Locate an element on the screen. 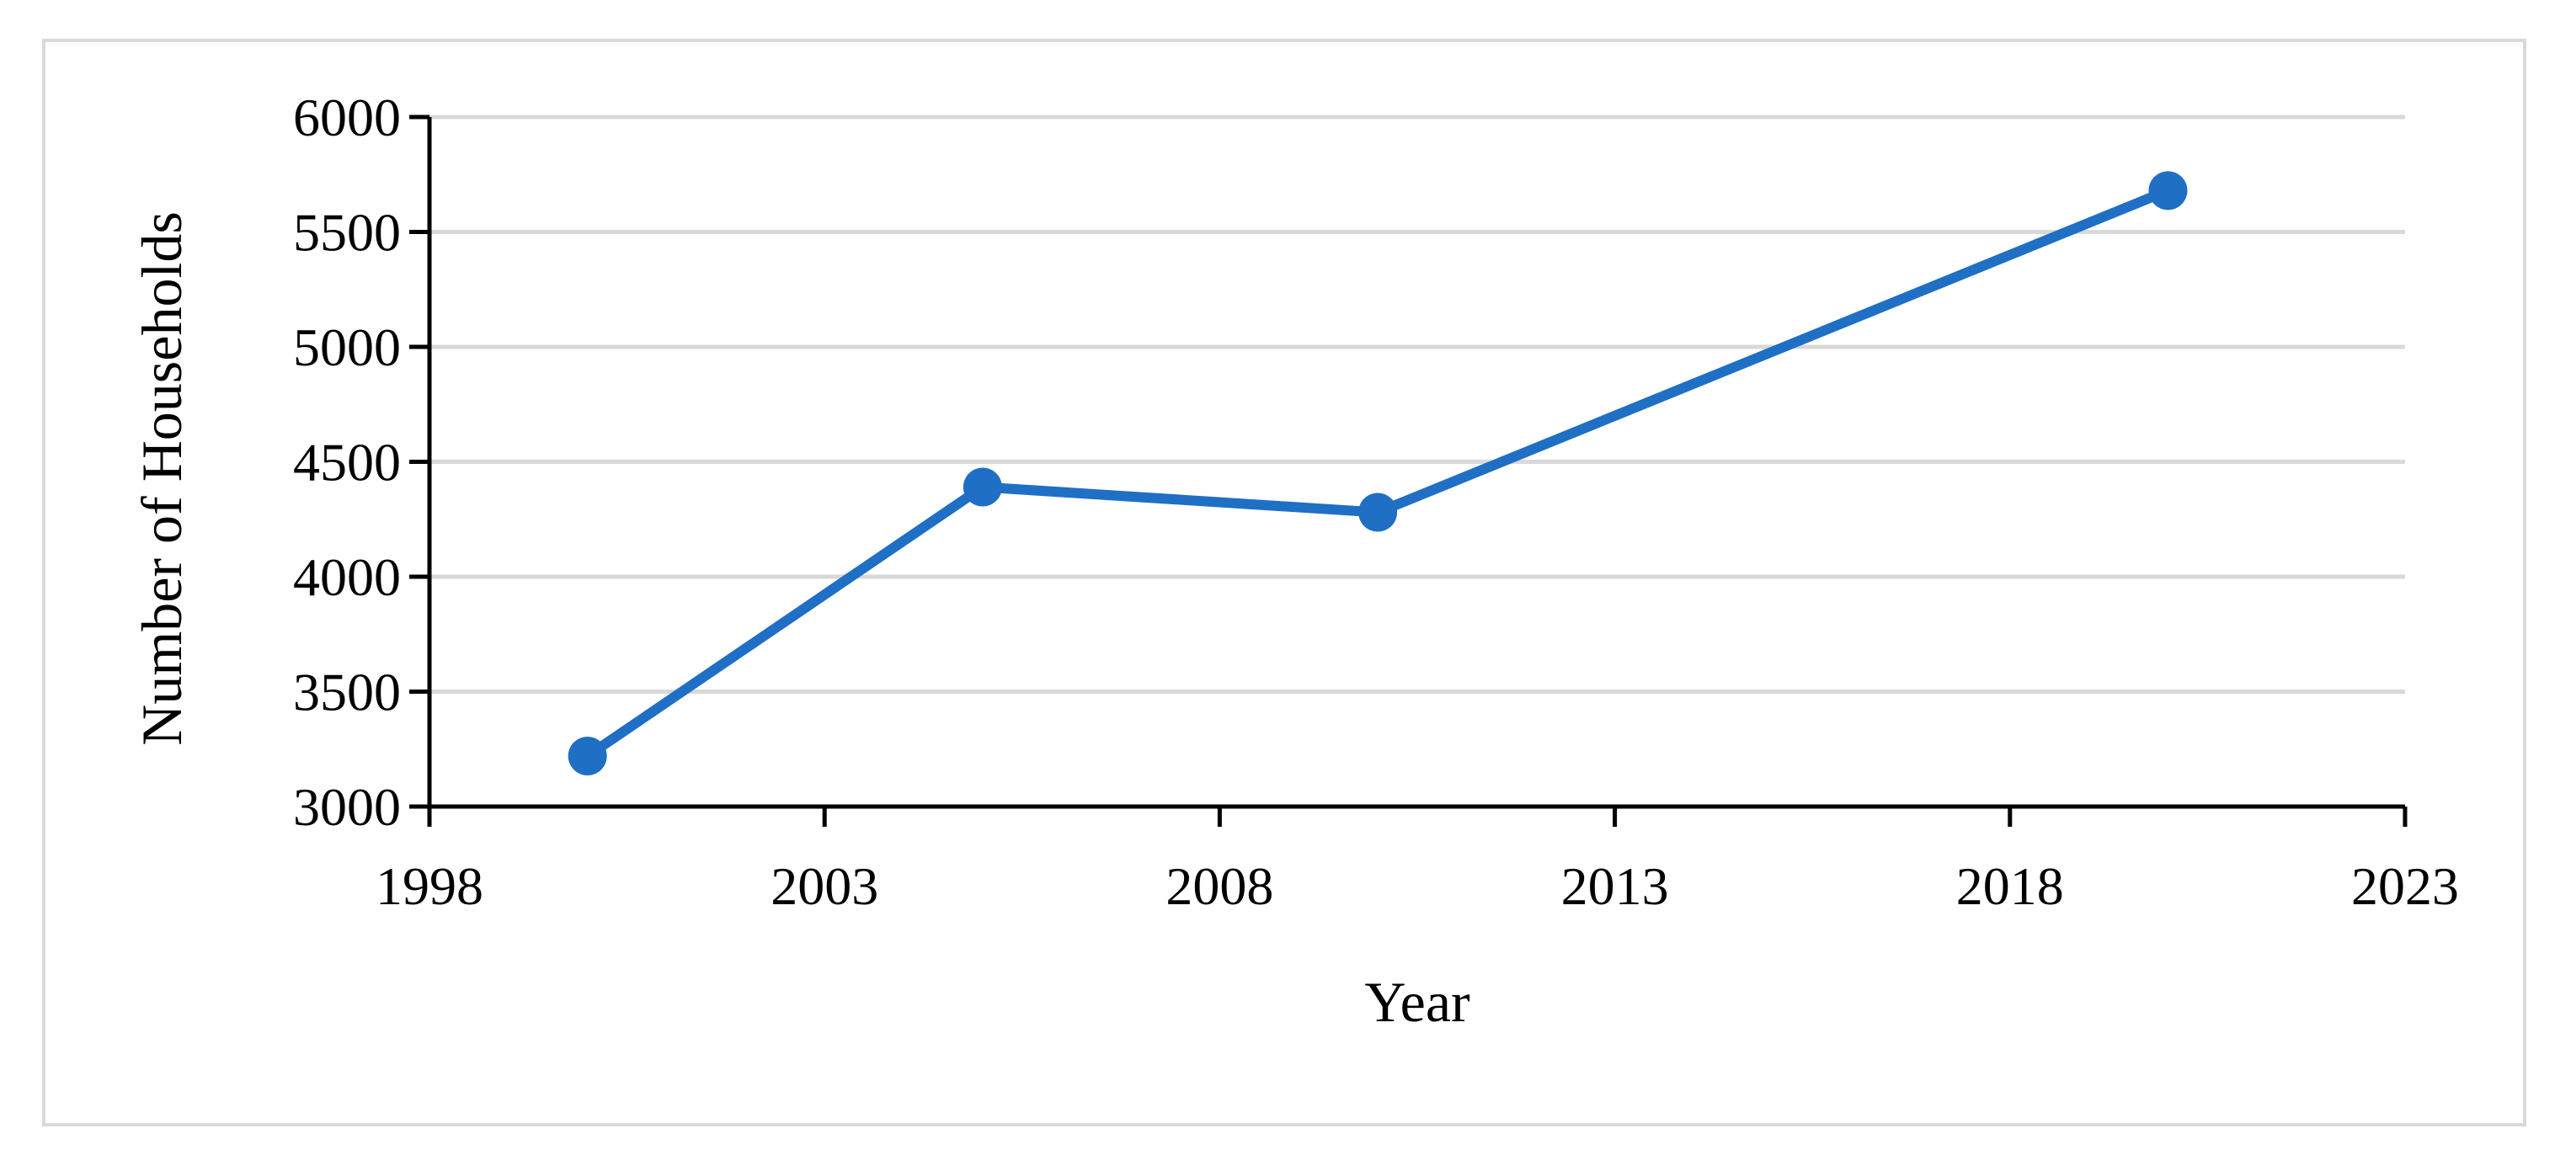  x-tick-label-2008: 2008 is located at coordinates (1219, 886).